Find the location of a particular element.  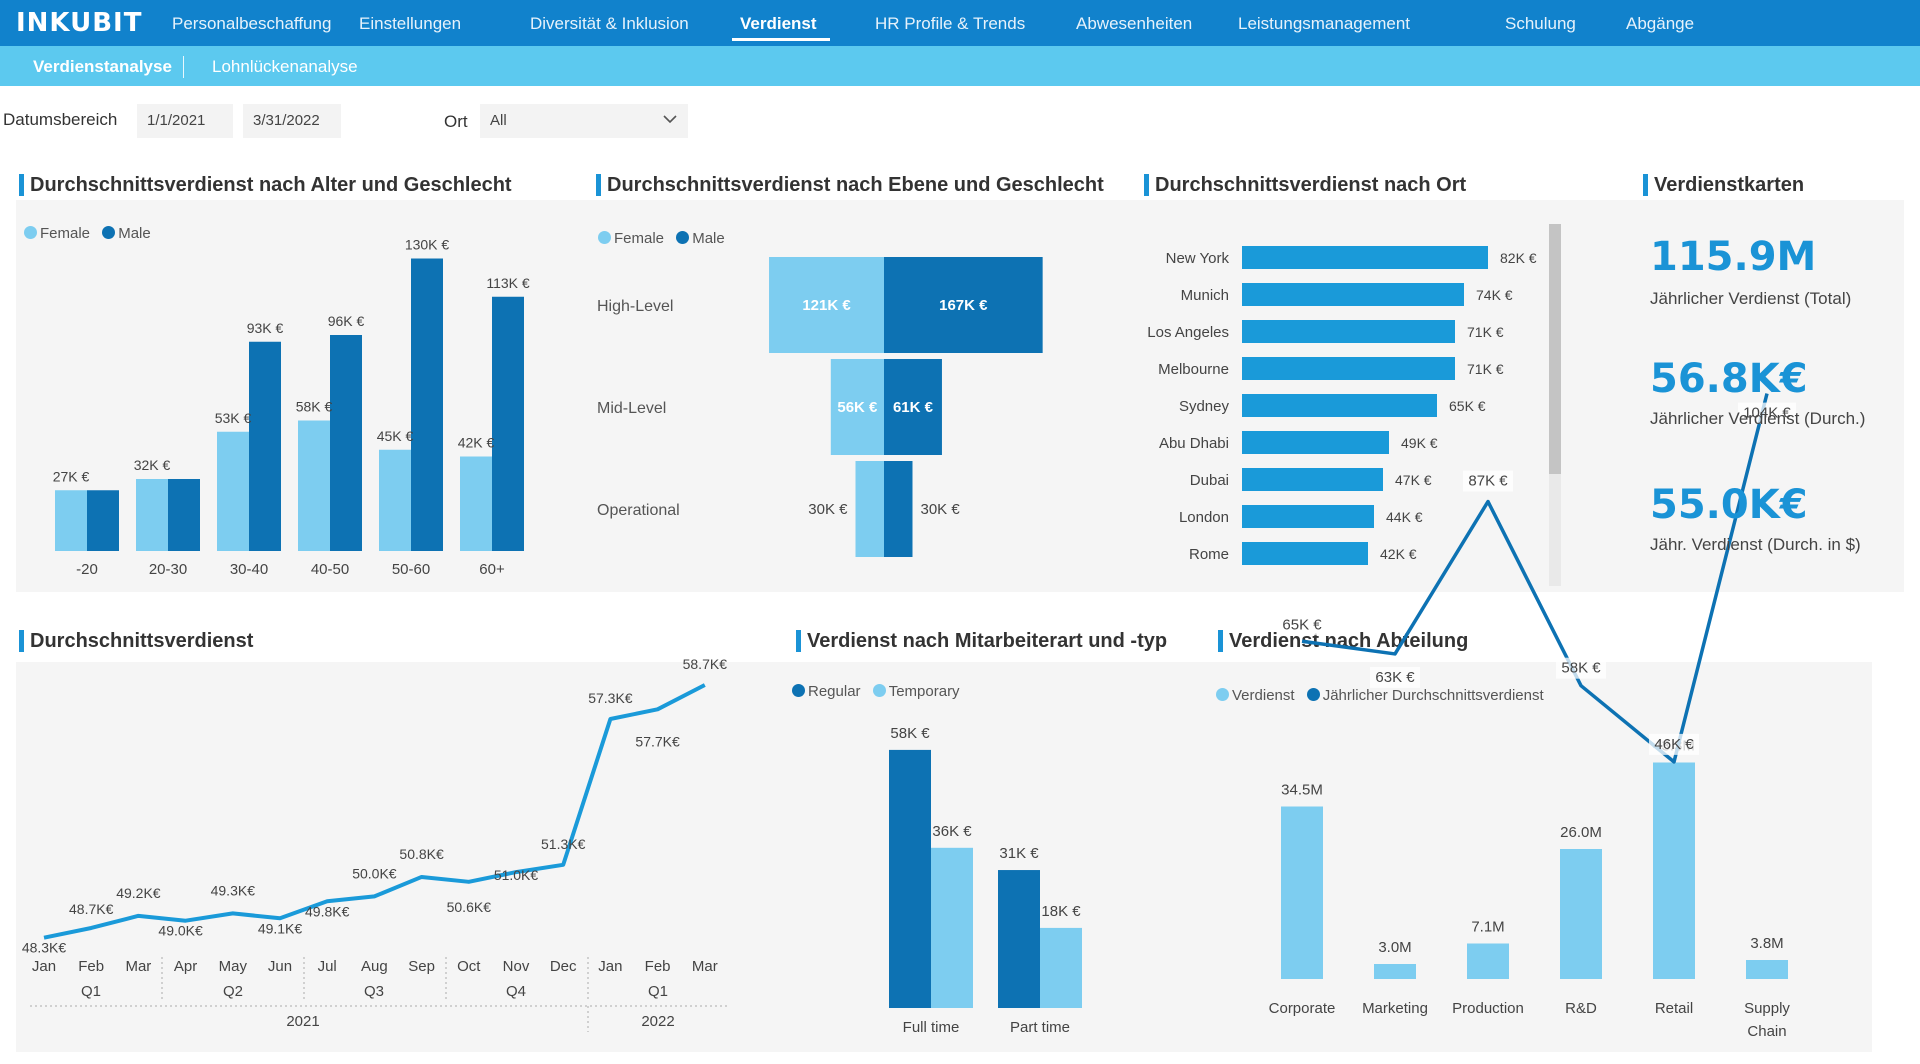

location-value-label: 71K € is located at coordinates (1485, 332).